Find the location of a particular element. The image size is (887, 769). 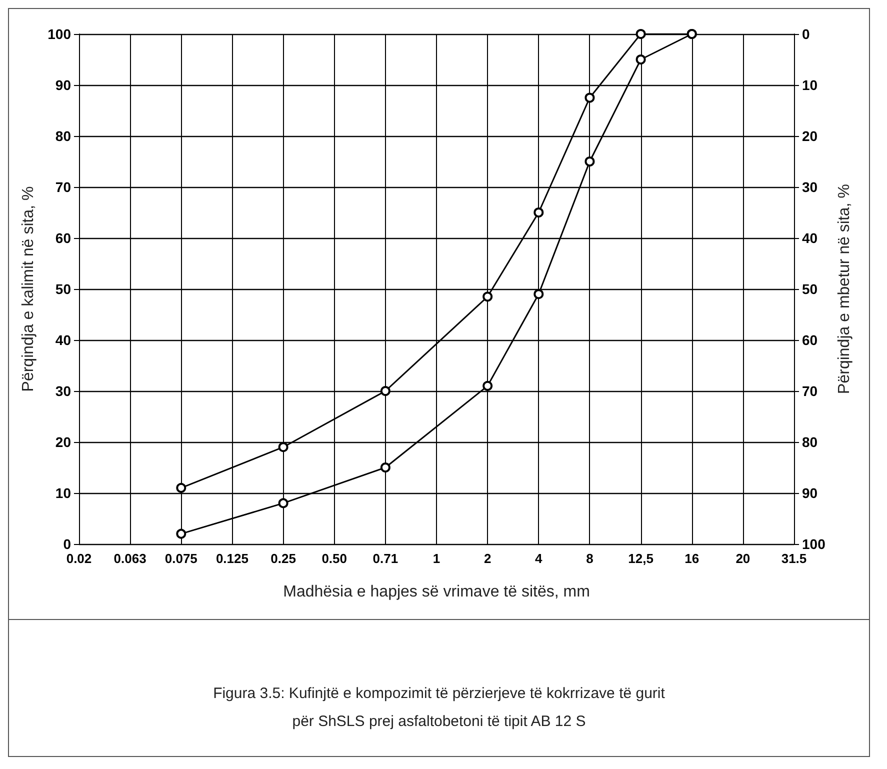

text: Figura 3.5: Kufinjtë e kompozimit të përzierjeve të kokrrizave të gurit is located at coordinates (439, 694).